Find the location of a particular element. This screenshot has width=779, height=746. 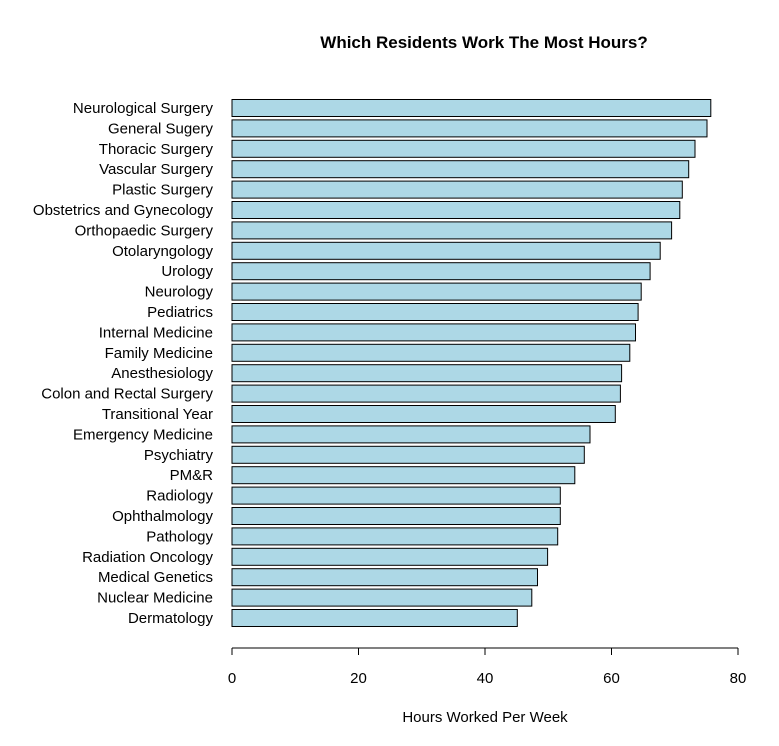

category-label: Ophthalmology is located at coordinates (162, 516).